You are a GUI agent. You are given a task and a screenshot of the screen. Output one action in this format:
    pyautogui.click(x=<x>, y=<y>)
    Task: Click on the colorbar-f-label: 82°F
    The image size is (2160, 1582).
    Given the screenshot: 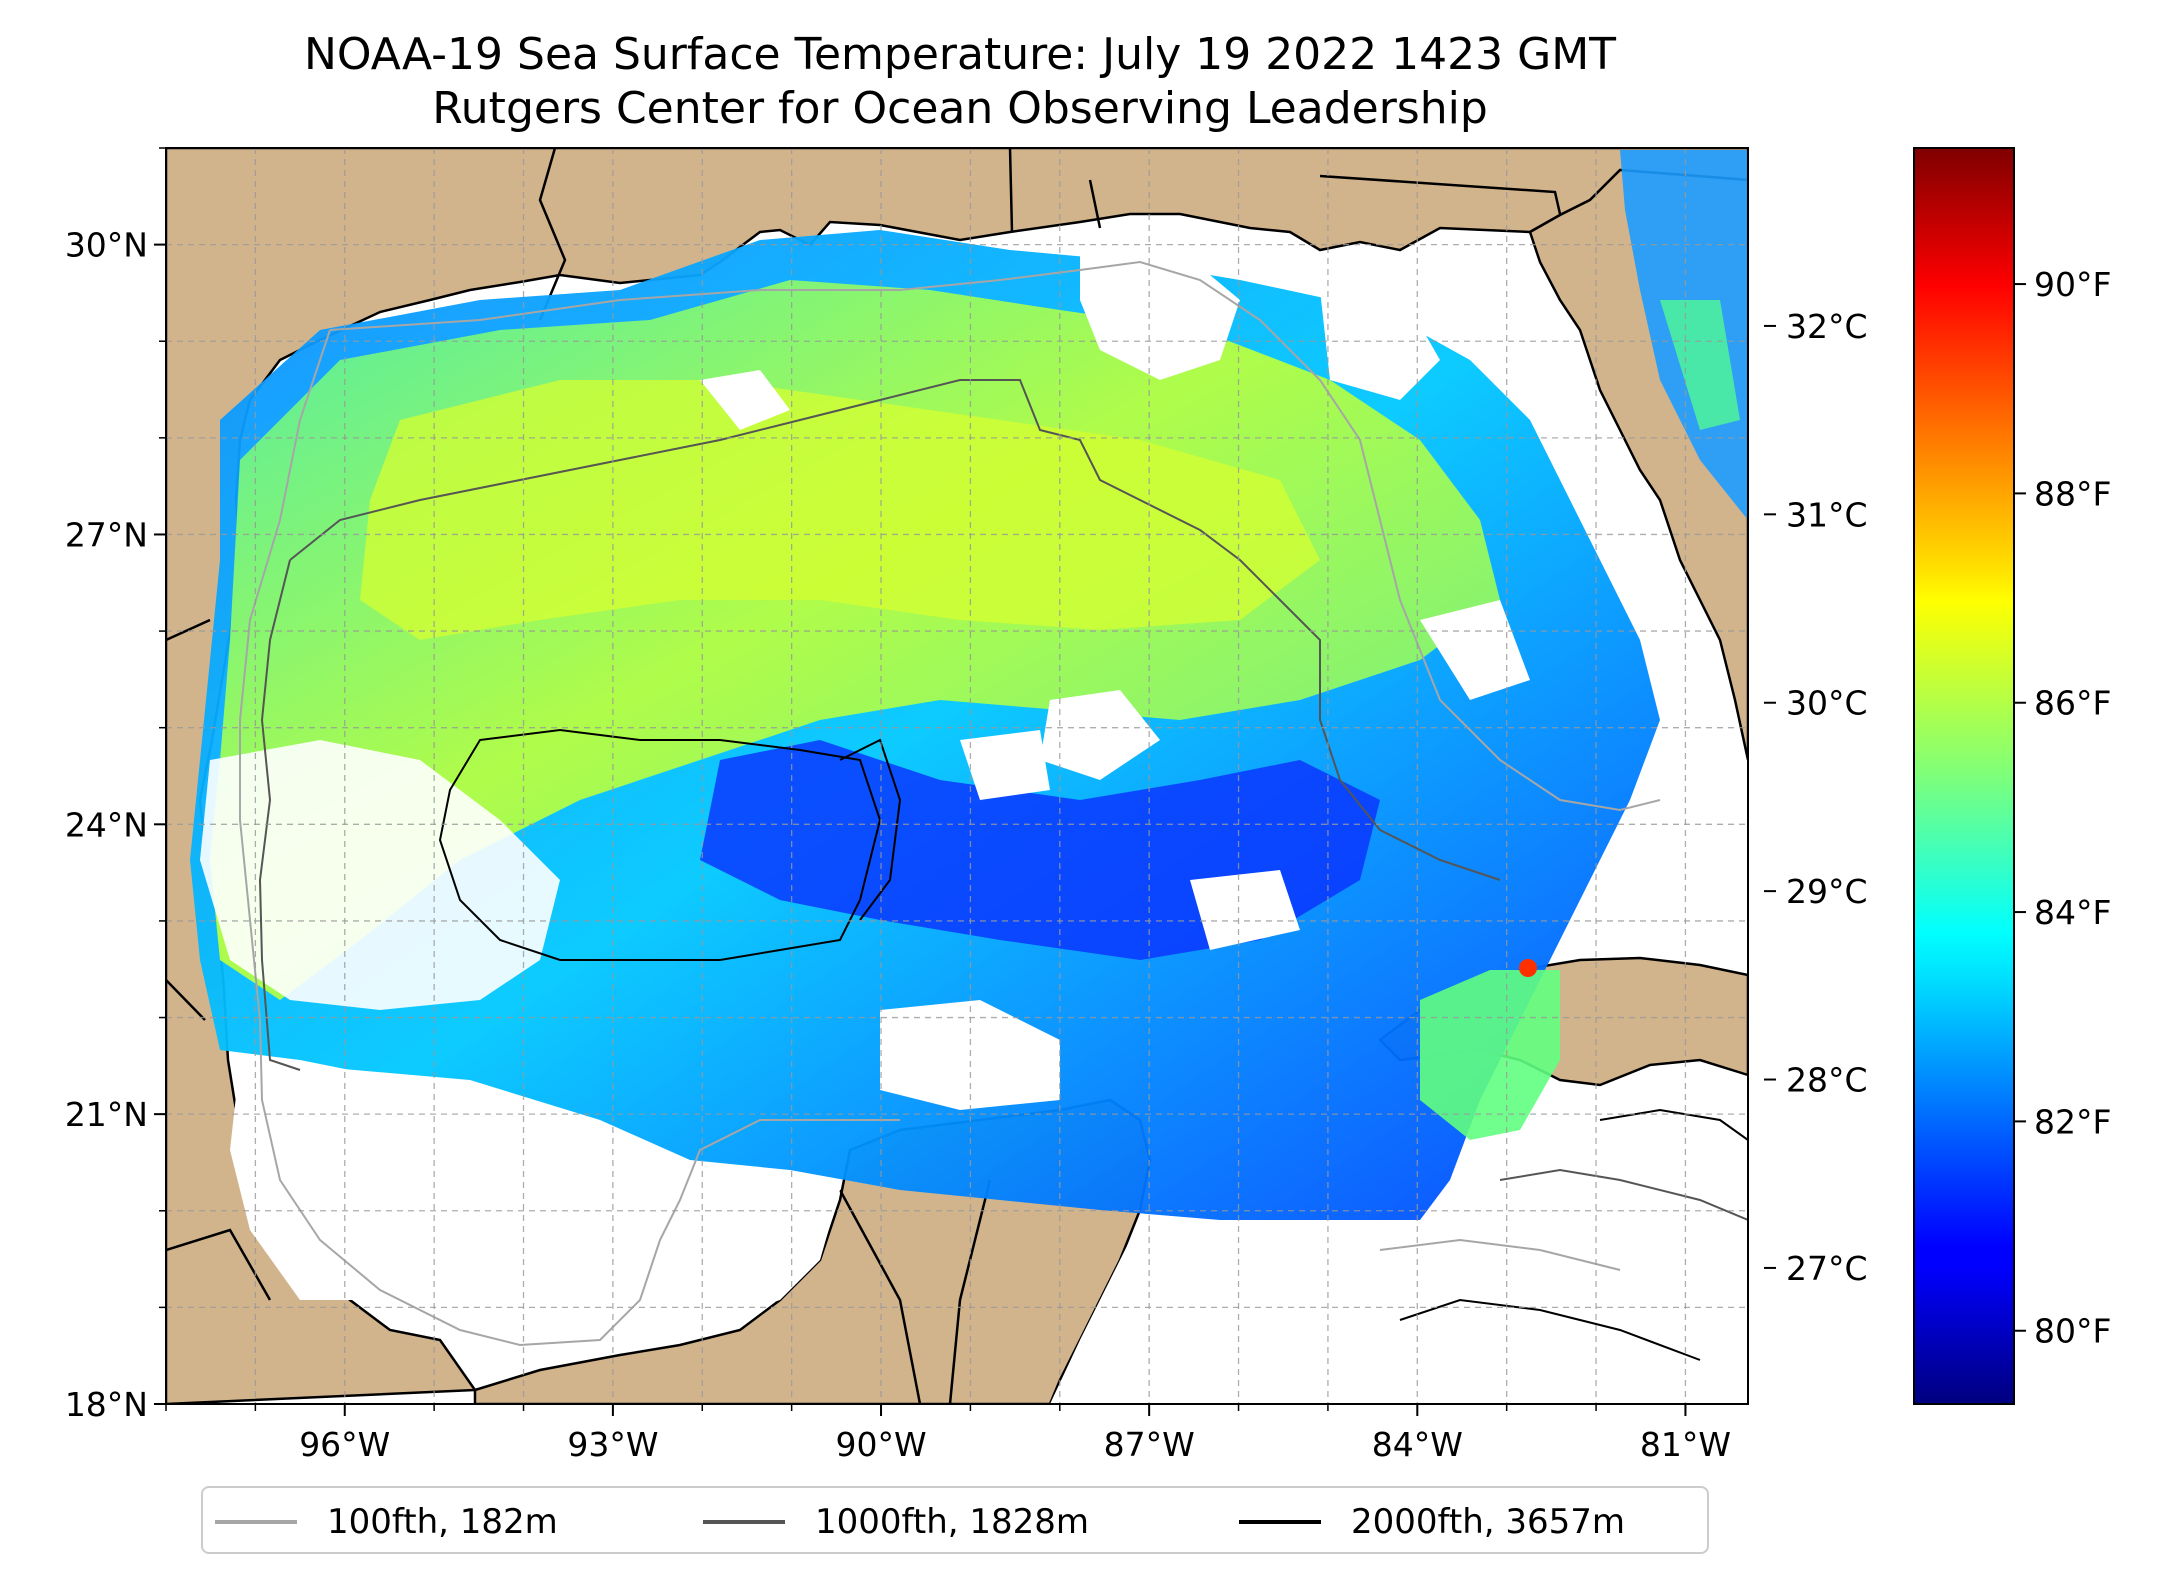 What is the action you would take?
    pyautogui.click(x=2072, y=1121)
    